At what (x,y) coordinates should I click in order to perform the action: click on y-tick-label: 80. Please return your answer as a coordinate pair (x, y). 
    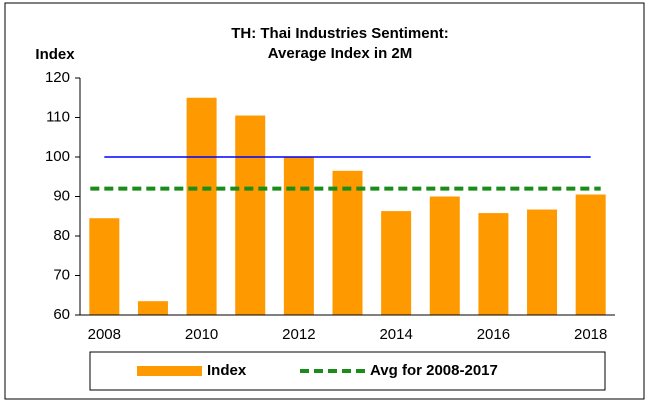
    Looking at the image, I should click on (61, 235).